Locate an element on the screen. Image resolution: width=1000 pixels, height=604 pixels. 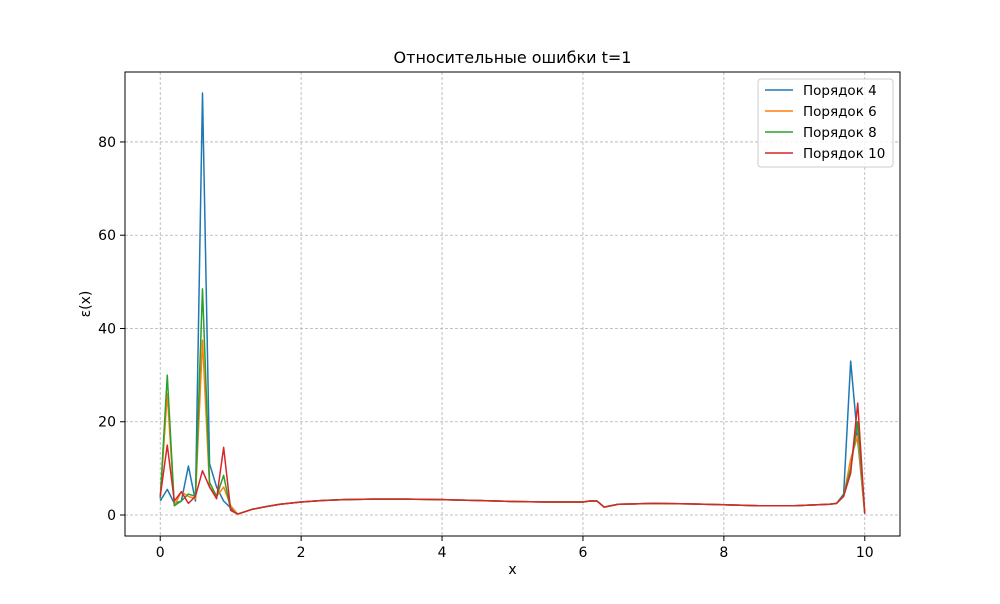
legend: Порядок 4 Порядок 6 Порядок 8 Порядок 10 is located at coordinates (825, 123).